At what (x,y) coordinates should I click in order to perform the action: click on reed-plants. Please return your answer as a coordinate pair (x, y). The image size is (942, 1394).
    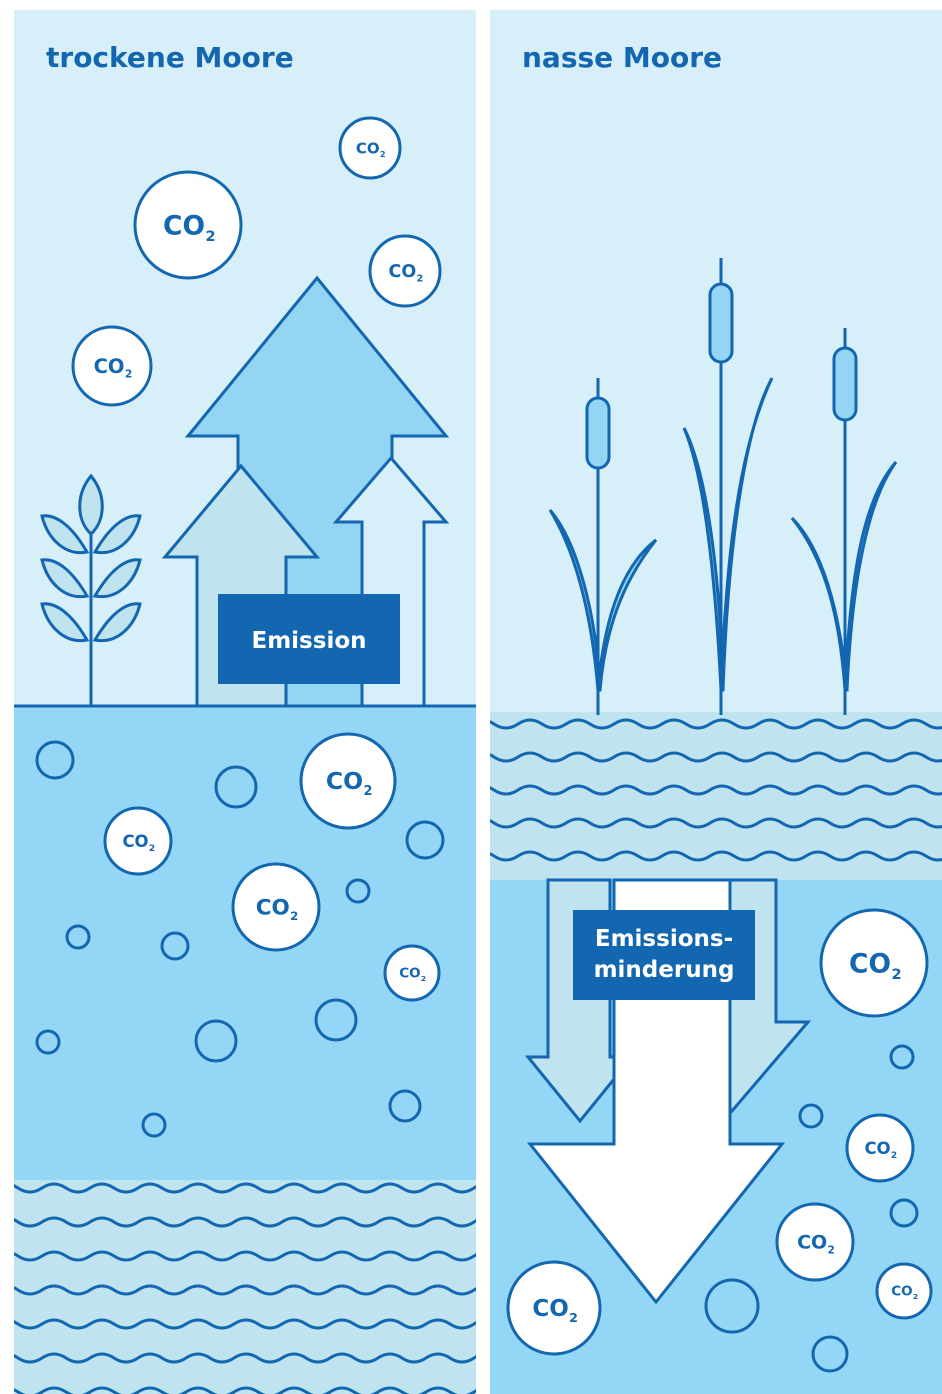
    Looking at the image, I should click on (723, 486).